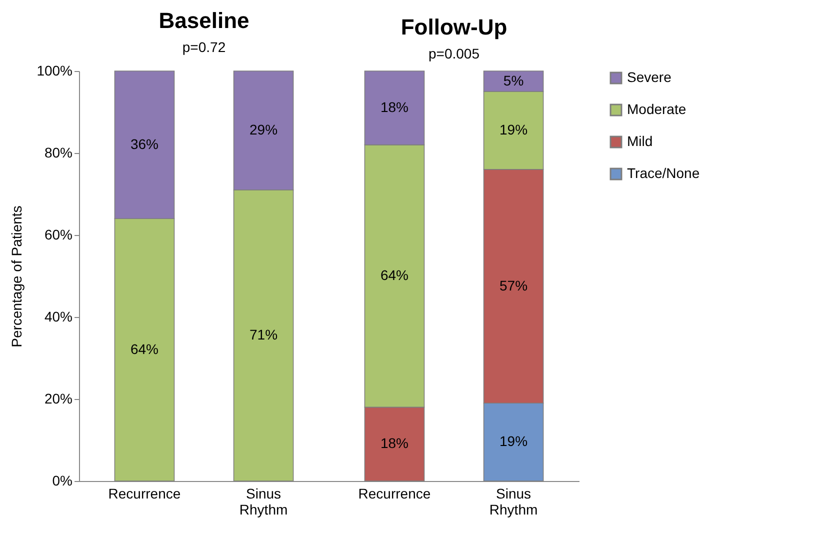 The width and height of the screenshot is (829, 560). What do you see at coordinates (16, 277) in the screenshot?
I see `y-axis-title: Percentage of Patients` at bounding box center [16, 277].